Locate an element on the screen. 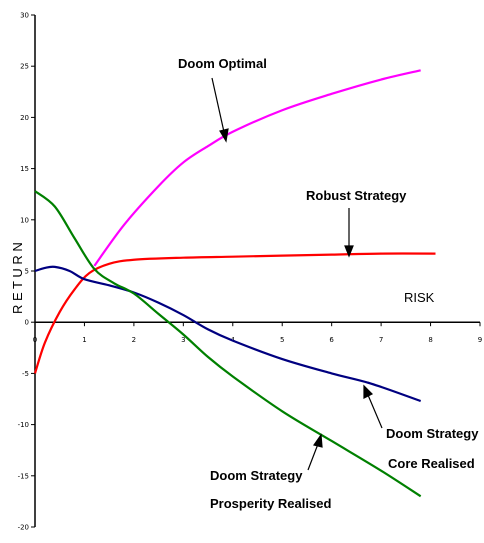  x-tick-label: 8 is located at coordinates (430, 340).